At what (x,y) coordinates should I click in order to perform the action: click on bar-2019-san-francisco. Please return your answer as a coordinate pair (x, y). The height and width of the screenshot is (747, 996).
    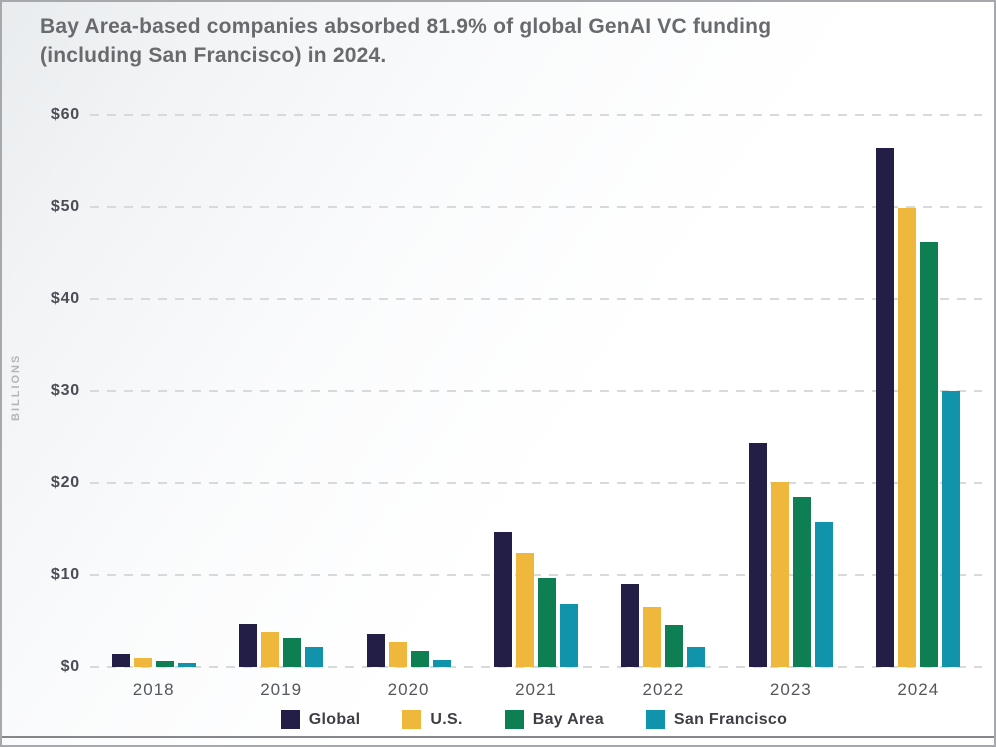
    Looking at the image, I should click on (314, 656).